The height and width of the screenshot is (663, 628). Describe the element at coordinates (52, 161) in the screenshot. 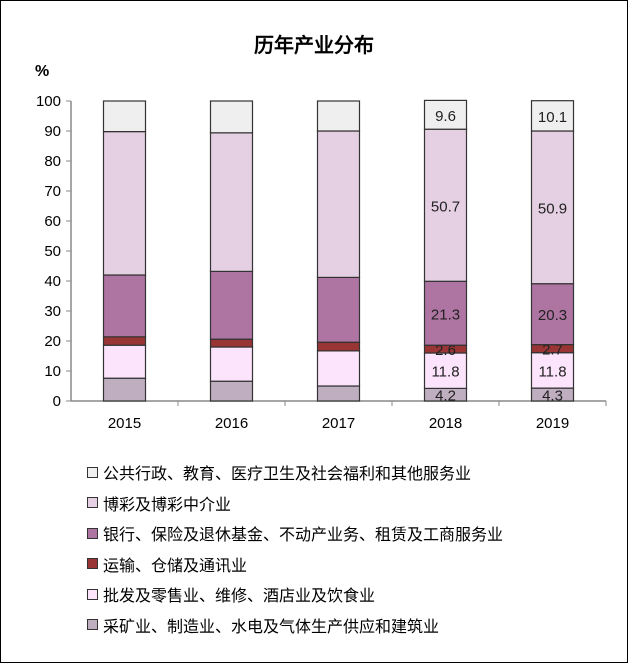

I see `y-tick-label: 80` at that location.